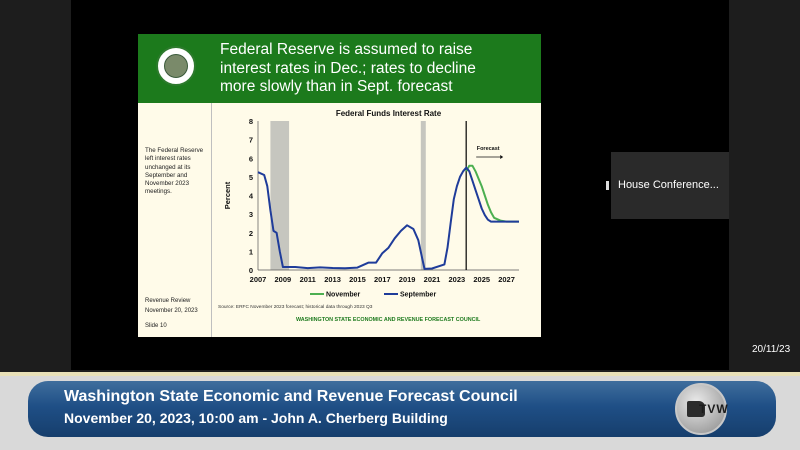 The image size is (800, 450). What do you see at coordinates (402, 409) in the screenshot?
I see `program-banner` at bounding box center [402, 409].